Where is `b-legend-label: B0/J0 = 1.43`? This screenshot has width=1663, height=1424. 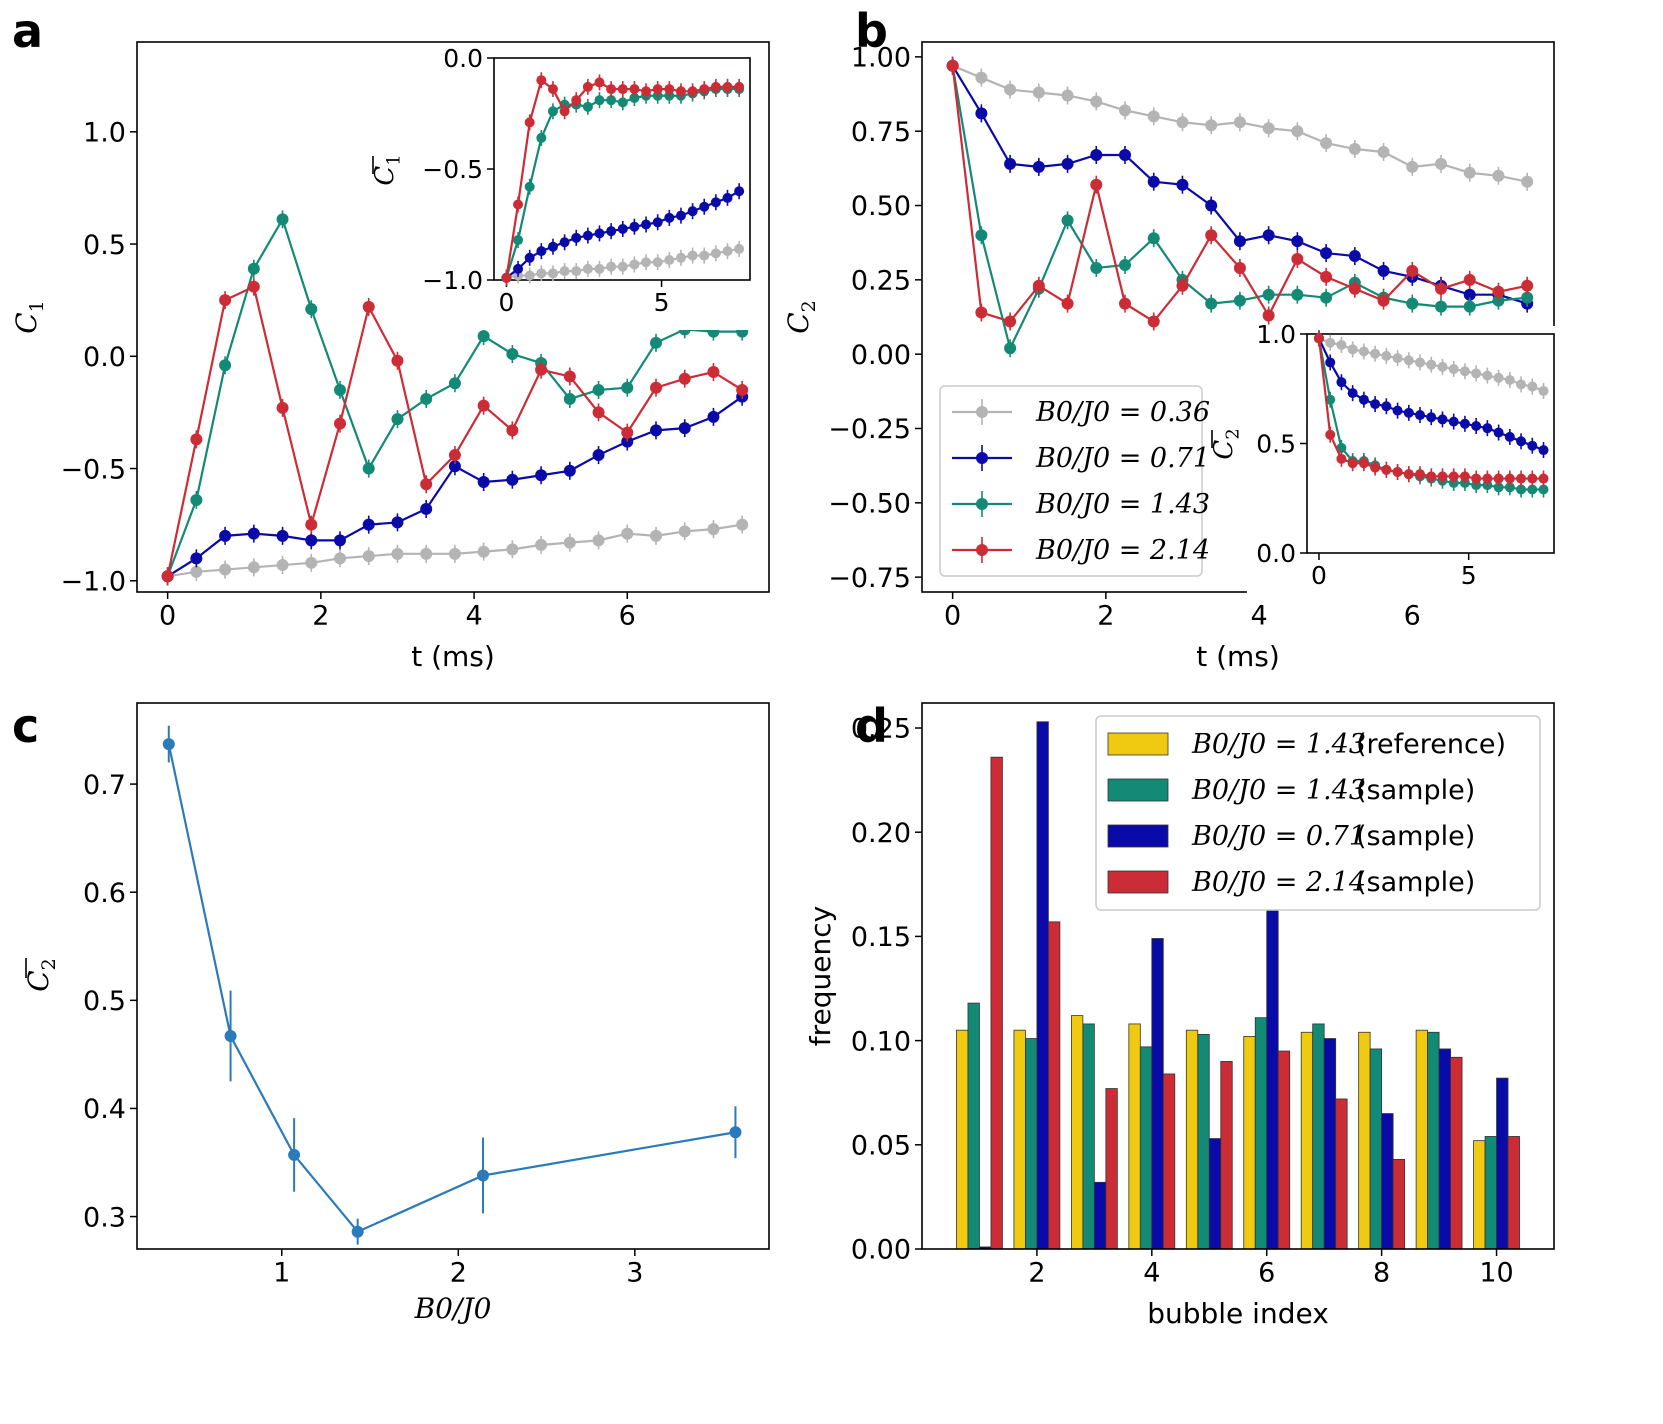
b-legend-label: B0/J0 = 1.43 is located at coordinates (1122, 504).